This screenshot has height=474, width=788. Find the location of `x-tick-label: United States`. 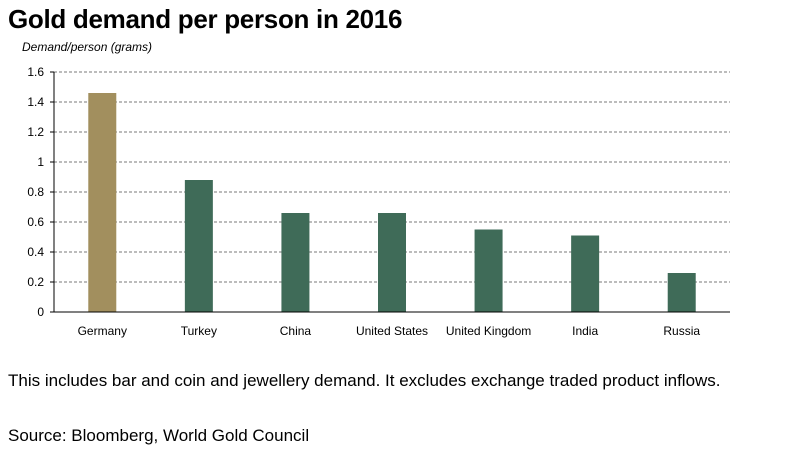

x-tick-label: United States is located at coordinates (392, 331).